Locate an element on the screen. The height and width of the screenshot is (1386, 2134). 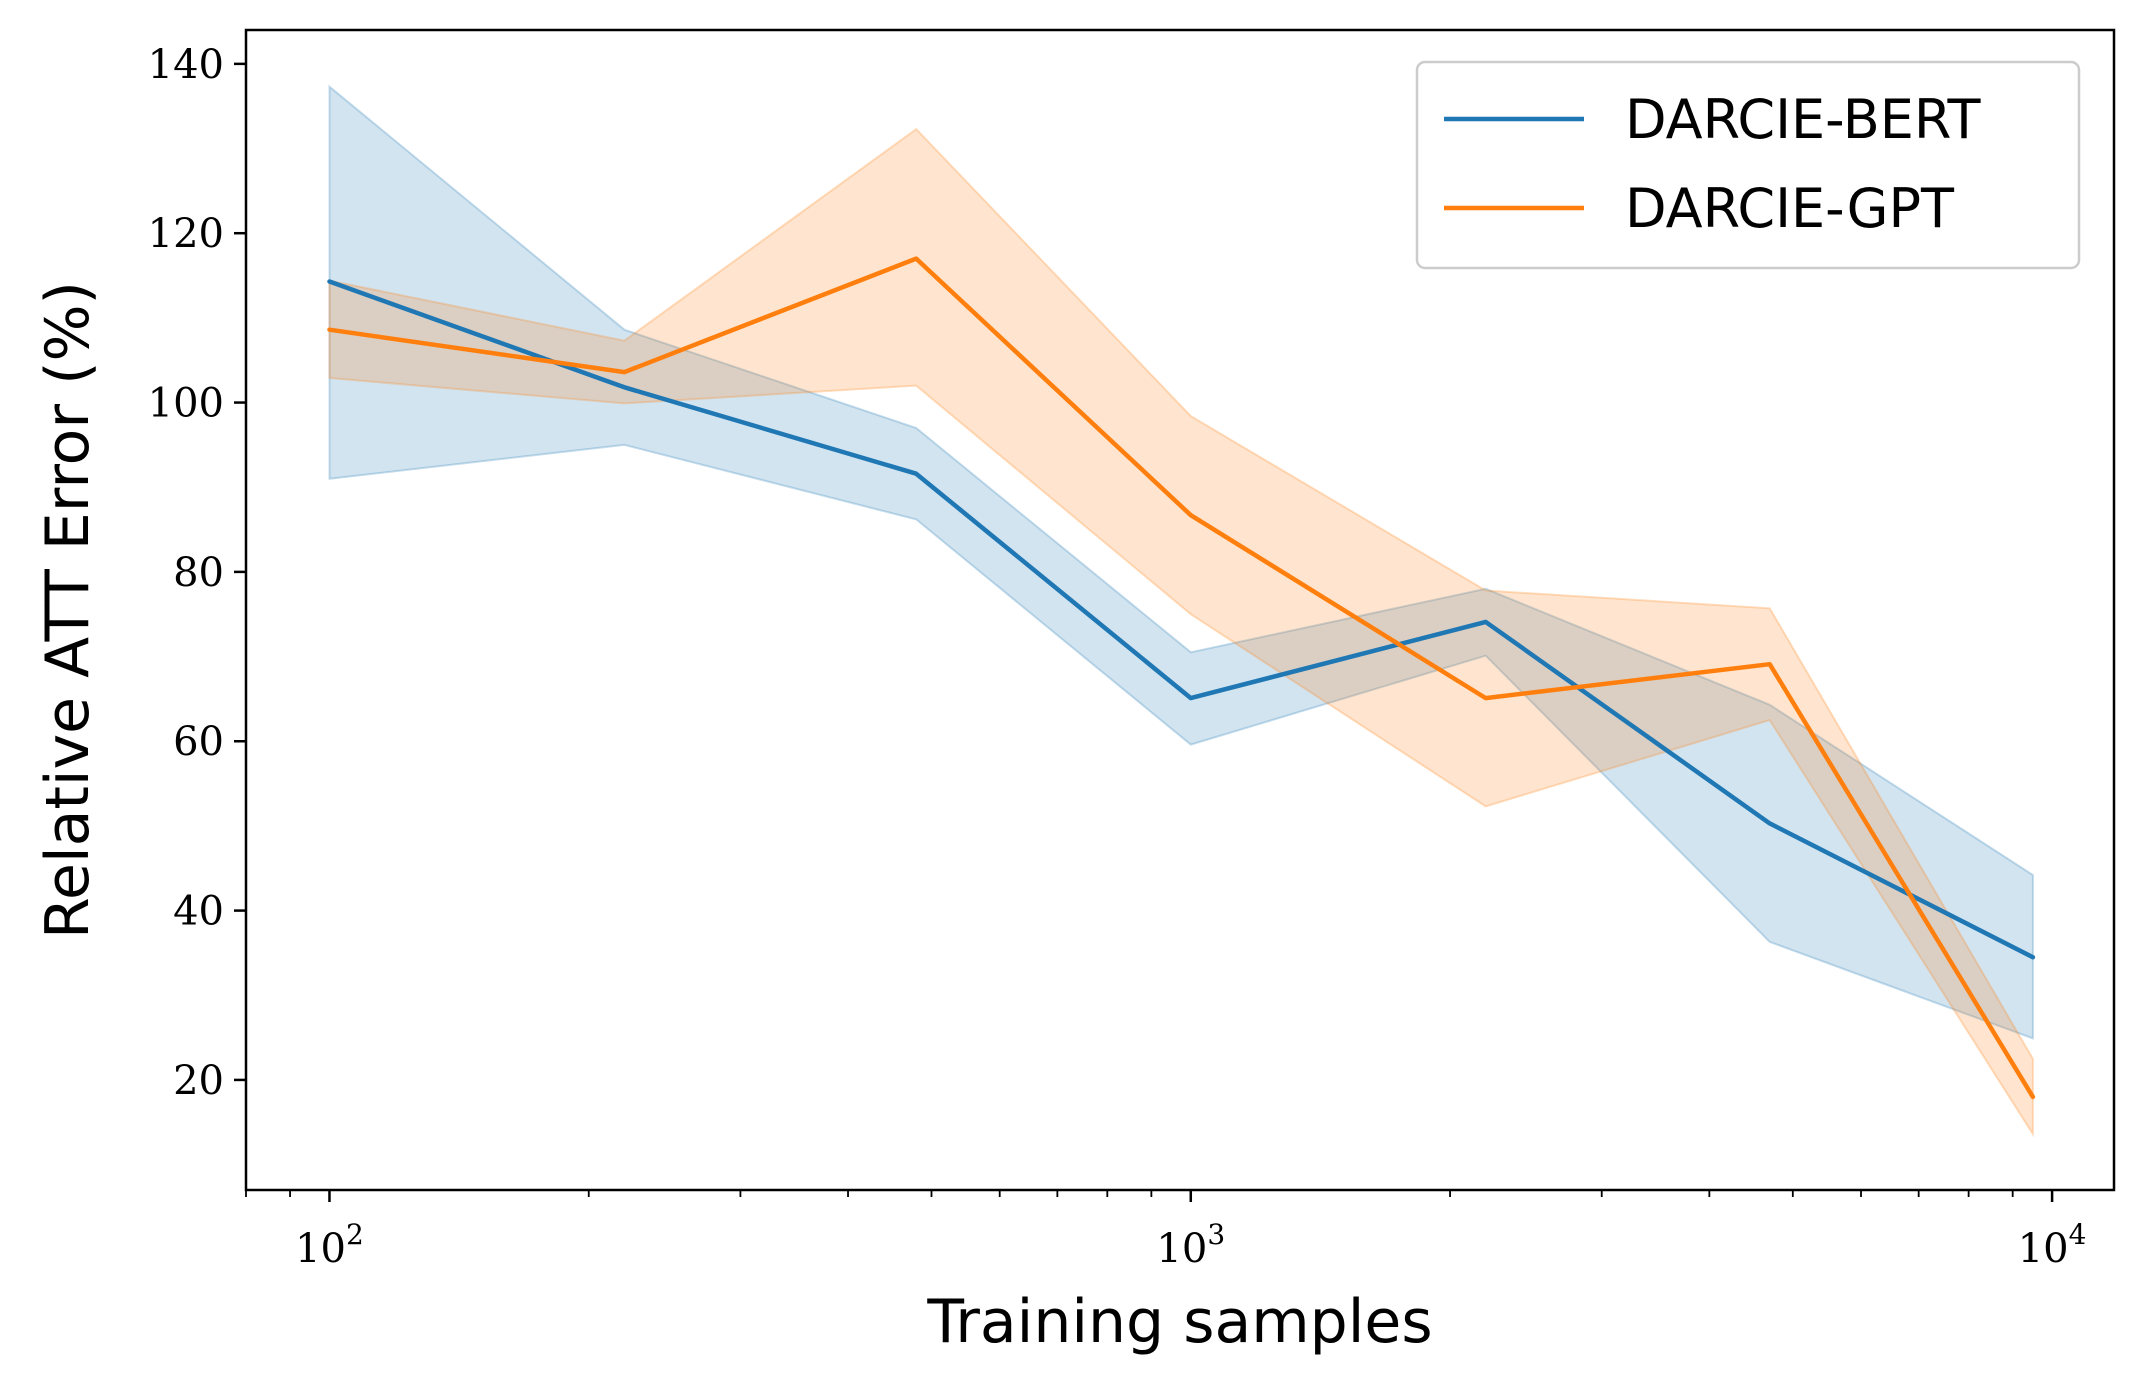
x-tick-label-2: 10⁴ is located at coordinates (2052, 1245).